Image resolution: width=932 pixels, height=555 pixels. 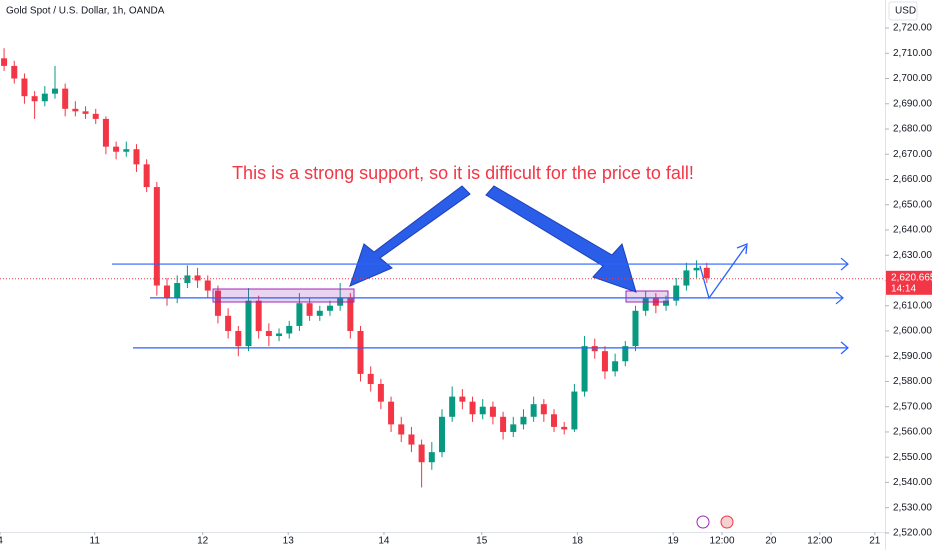 I want to click on x-tick-label: 15, so click(x=482, y=541).